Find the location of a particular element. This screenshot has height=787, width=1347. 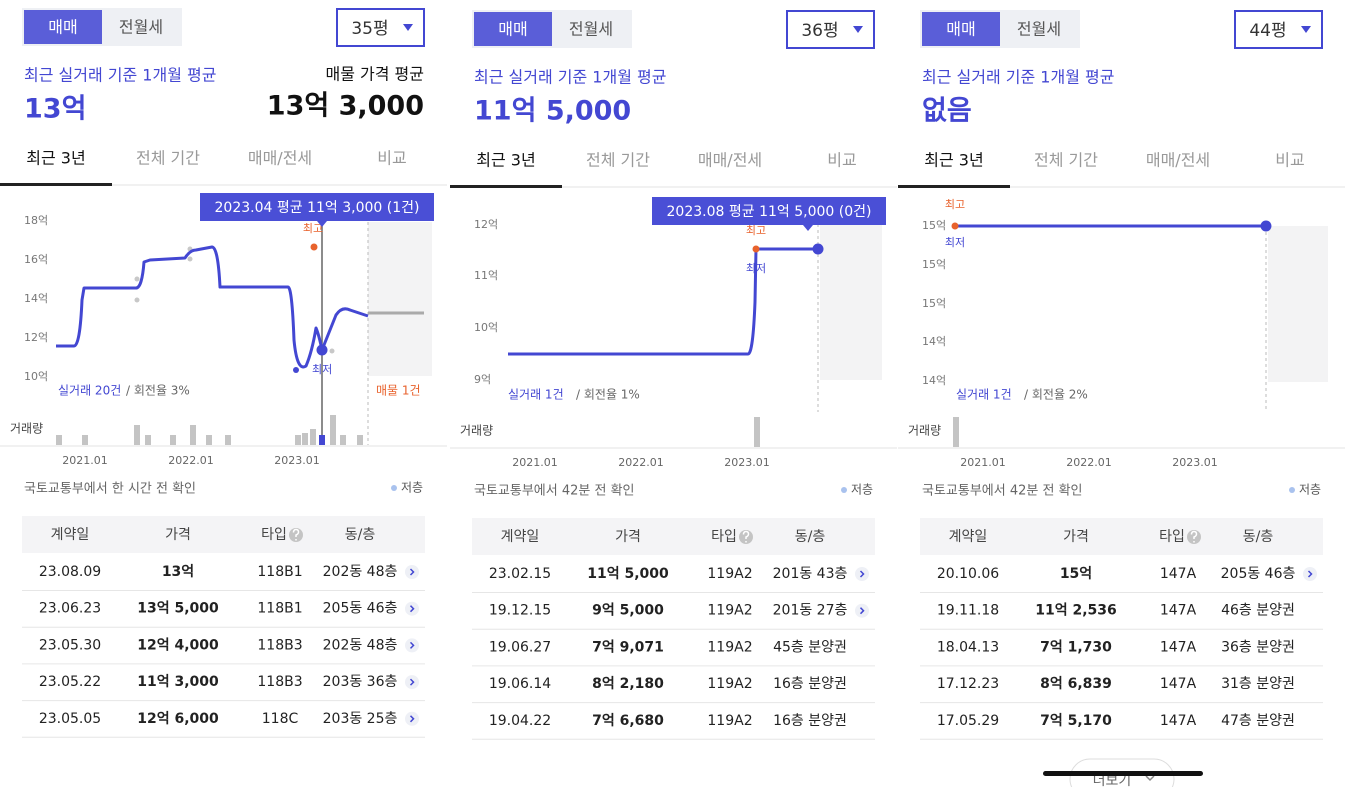

table-header: 타입 is located at coordinates (1172, 537).